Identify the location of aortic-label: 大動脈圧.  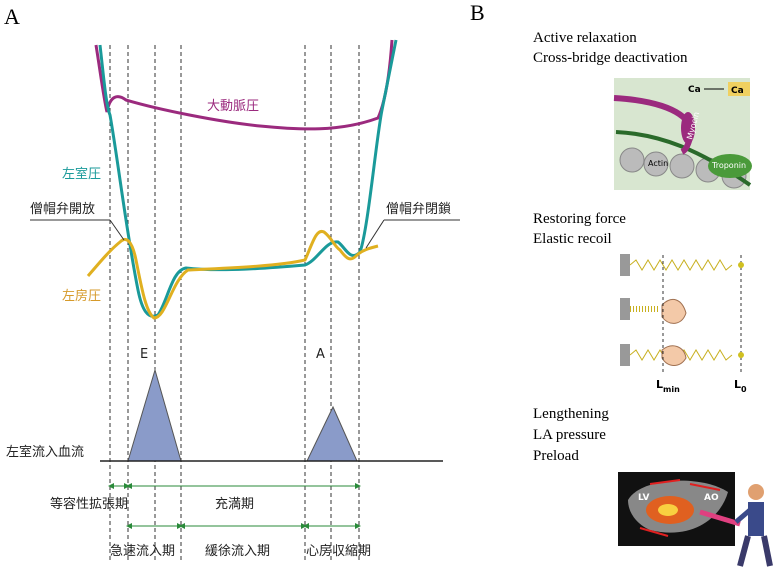
(233, 106).